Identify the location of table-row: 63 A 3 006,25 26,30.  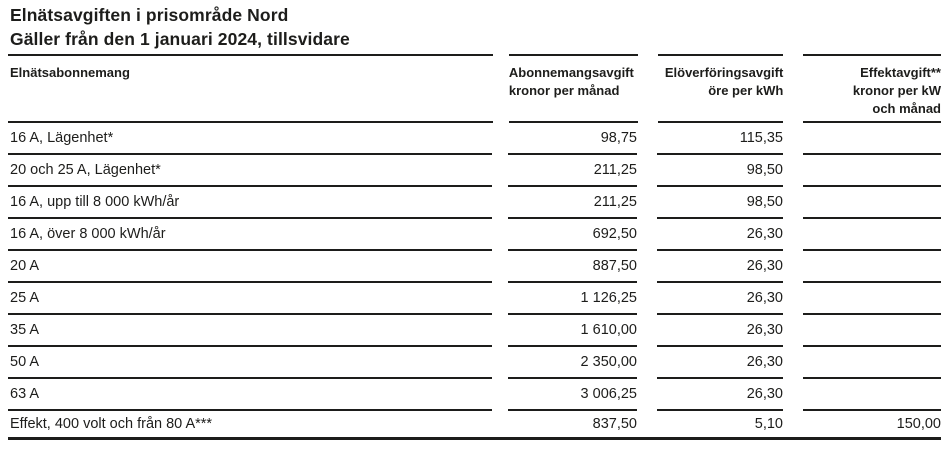
(474, 395).